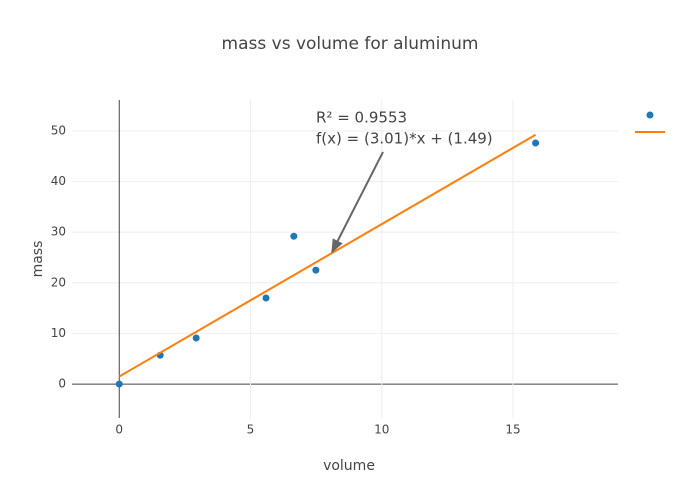 This screenshot has width=700, height=504. What do you see at coordinates (357, 202) in the screenshot?
I see `annotation-arrow` at bounding box center [357, 202].